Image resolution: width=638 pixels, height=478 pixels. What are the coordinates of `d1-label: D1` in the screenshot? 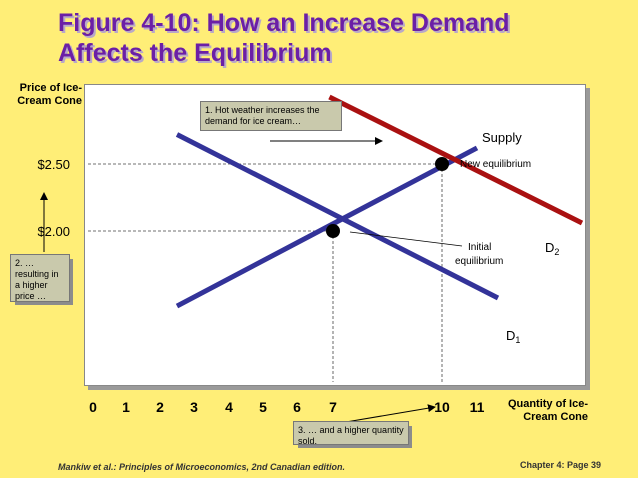 It's located at (513, 336).